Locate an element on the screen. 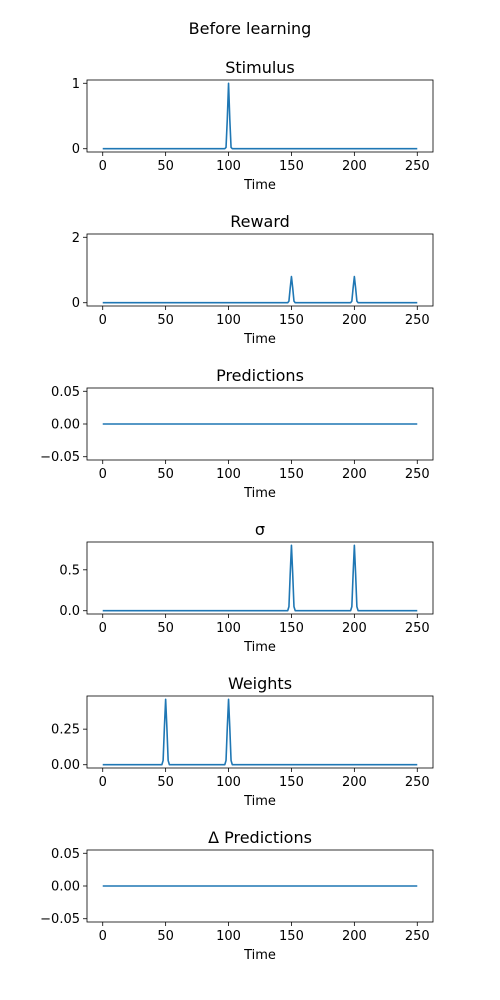 This screenshot has height=1000, width=500. subplot-5: Weights 0 50 100 150 200 250 0.25 0.00 Time is located at coordinates (242, 741).